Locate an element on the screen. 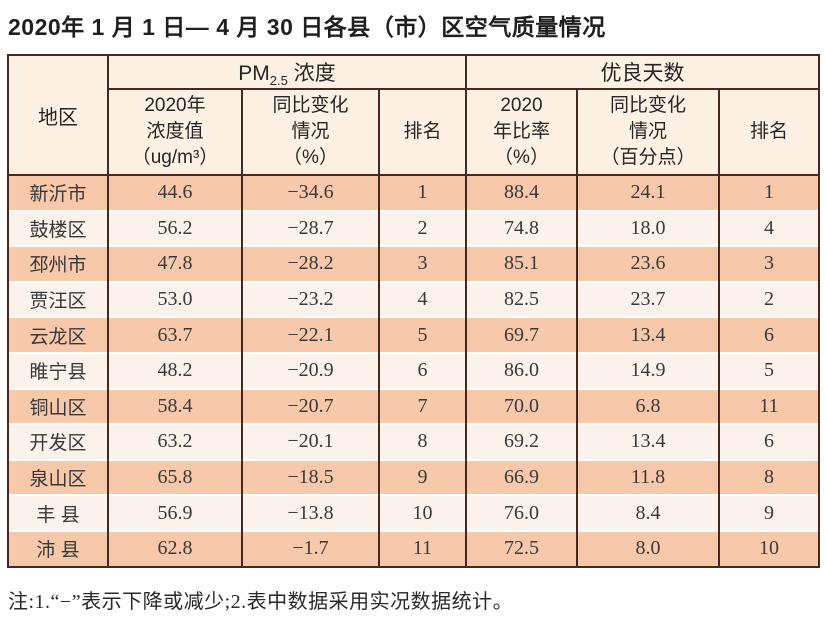 Image resolution: width=825 pixels, height=620 pixels. table-row: 云龙区 63.7 −22.1 5 69.7 13.4 6 is located at coordinates (414, 334).